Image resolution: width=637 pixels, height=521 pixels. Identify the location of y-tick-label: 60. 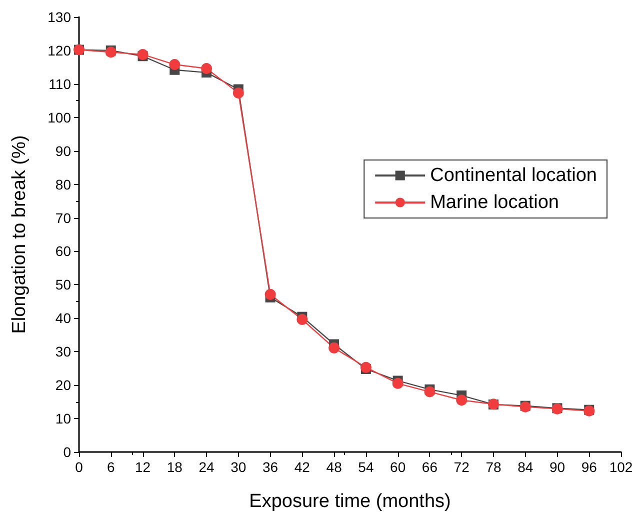
(63, 251).